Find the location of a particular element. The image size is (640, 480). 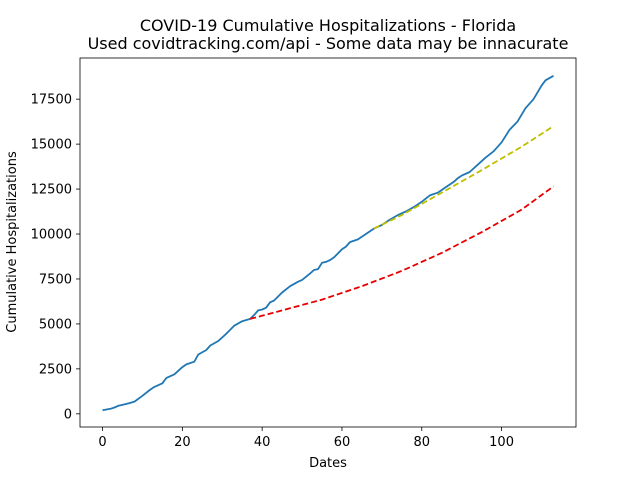

y-tick-label: 0 is located at coordinates (68, 414).